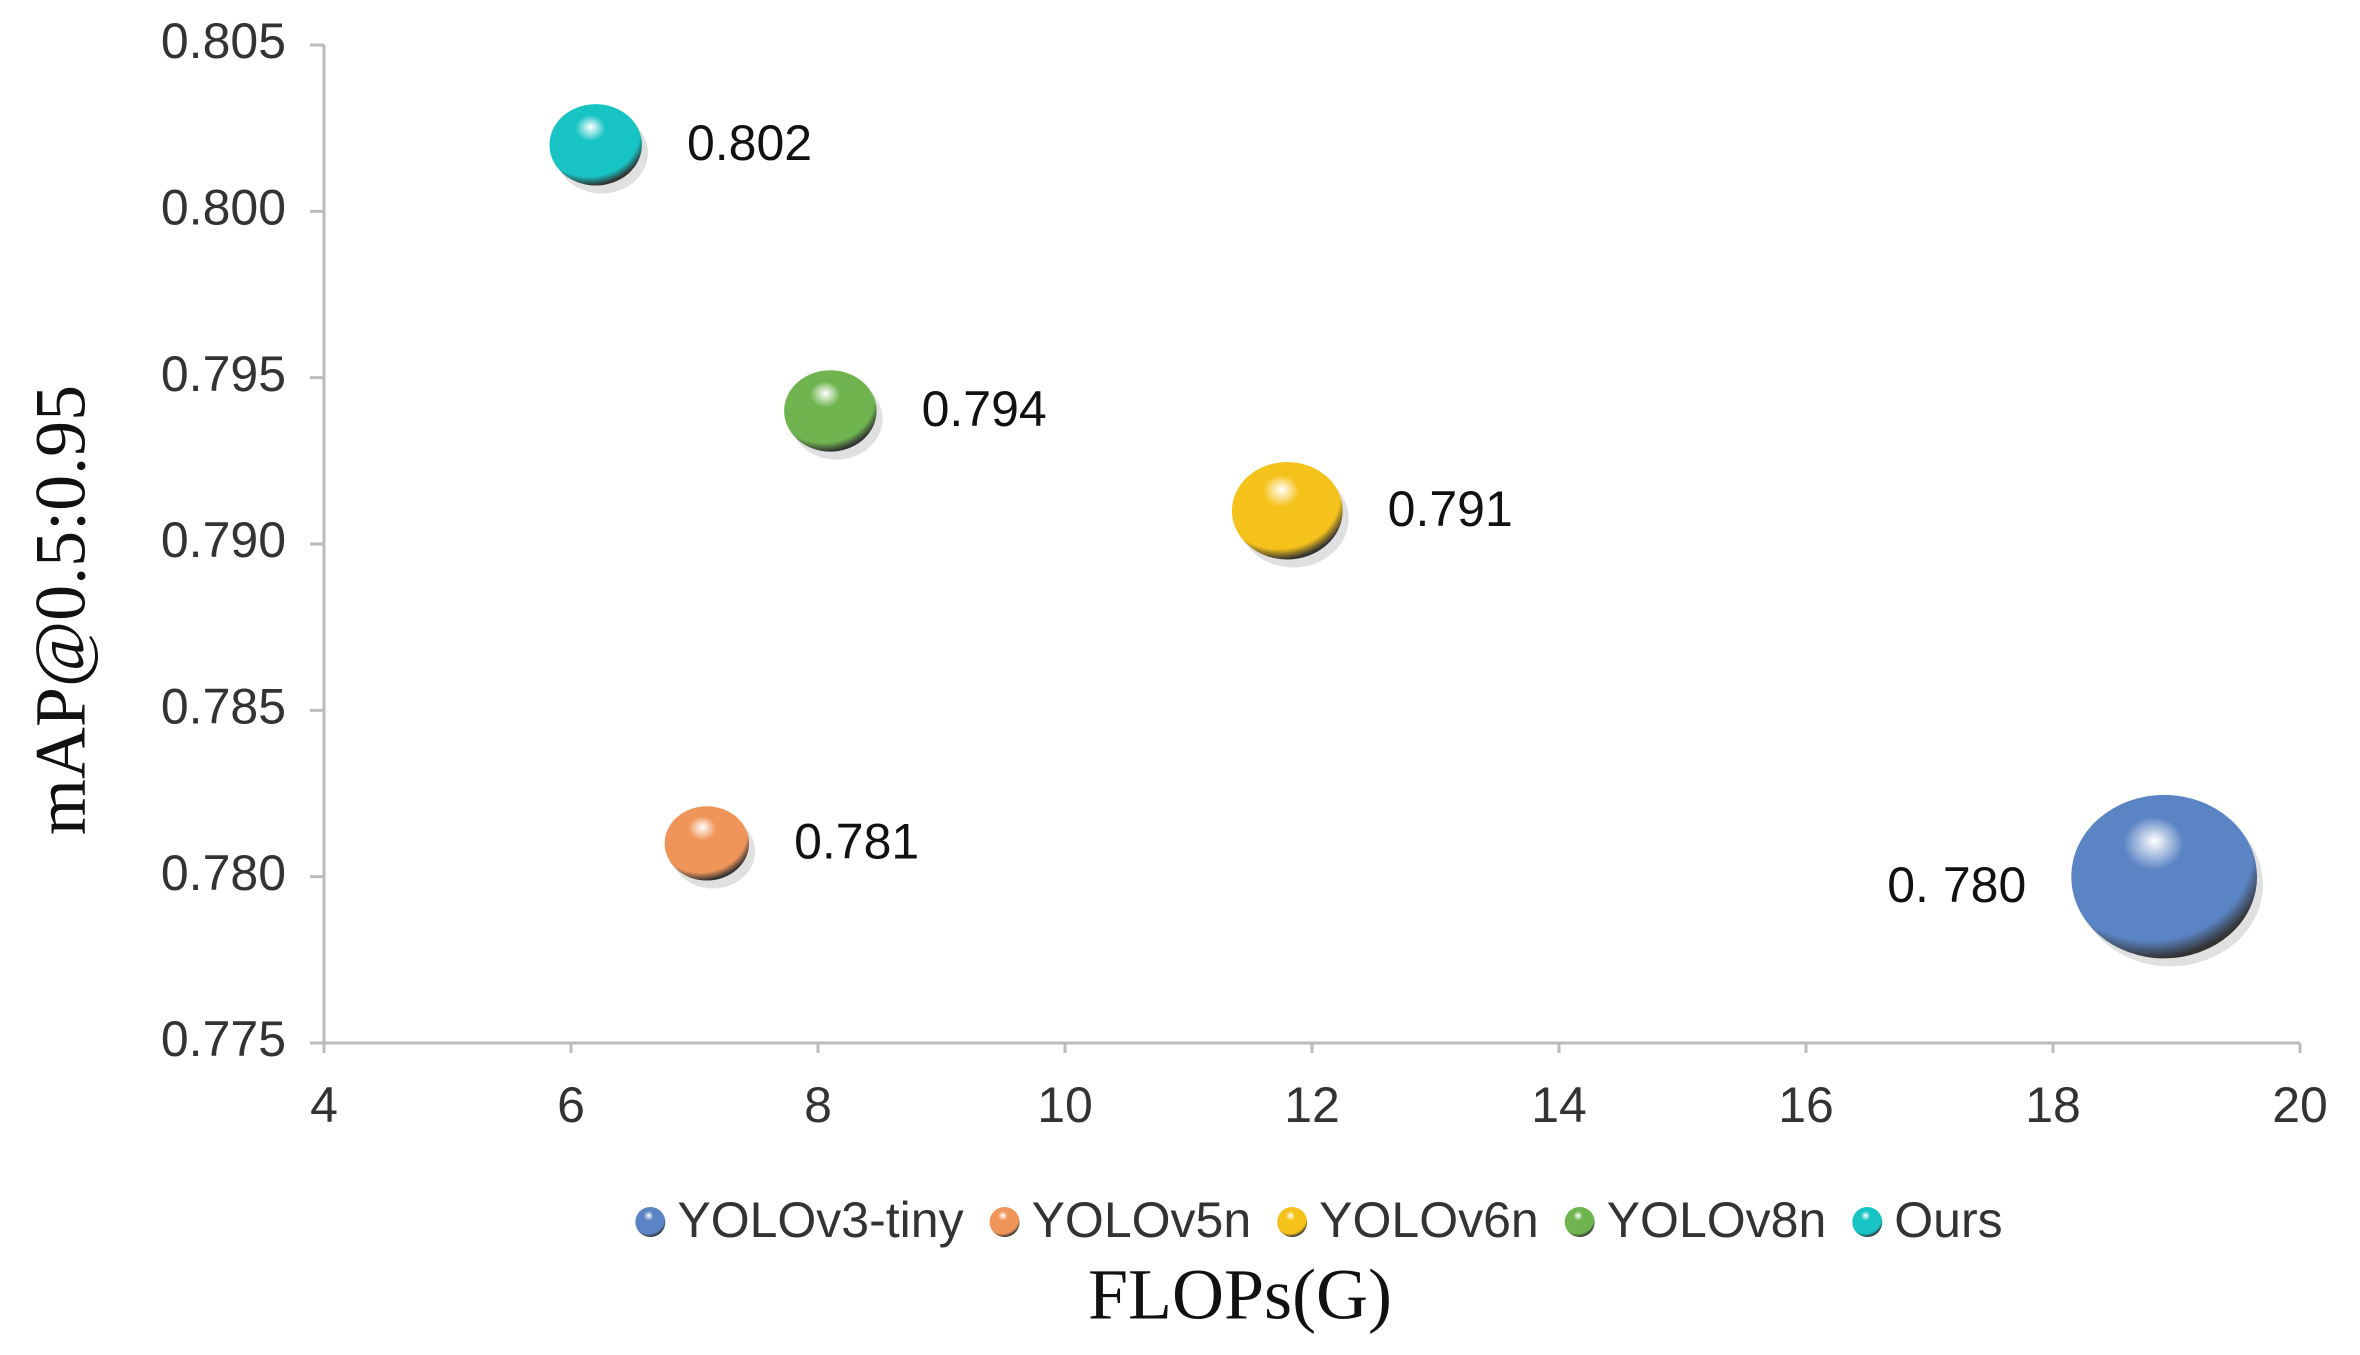 The height and width of the screenshot is (1355, 2360). What do you see at coordinates (1429, 1220) in the screenshot?
I see `legend-label: YOLOv6n` at bounding box center [1429, 1220].